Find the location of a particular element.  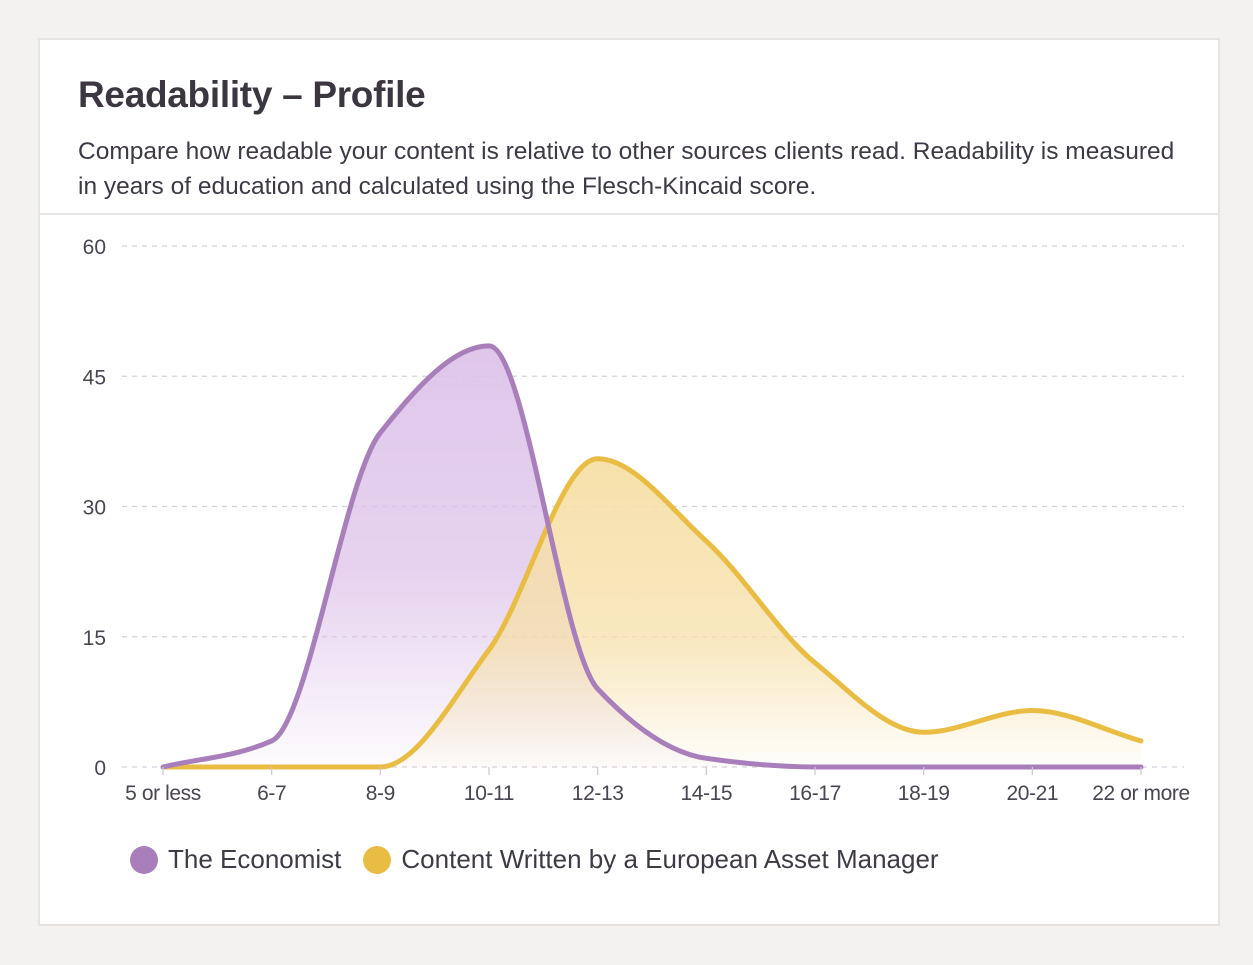

legend-dot-asset-manager is located at coordinates (377, 859).